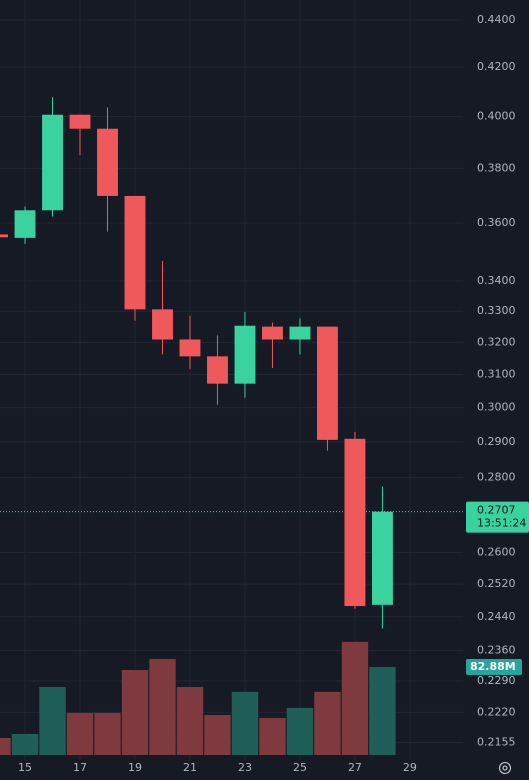 This screenshot has height=780, width=529. Describe the element at coordinates (135, 767) in the screenshot. I see `x-tick-label: 19` at that location.